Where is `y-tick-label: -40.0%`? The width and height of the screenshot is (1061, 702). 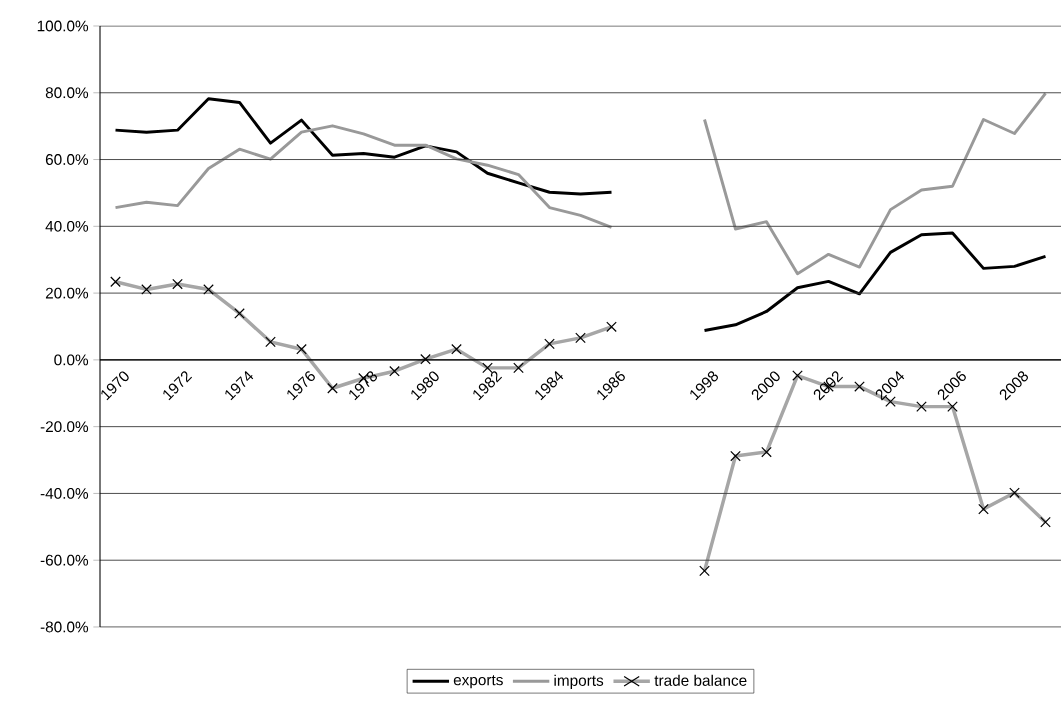
y-tick-label: -40.0% is located at coordinates (64, 493).